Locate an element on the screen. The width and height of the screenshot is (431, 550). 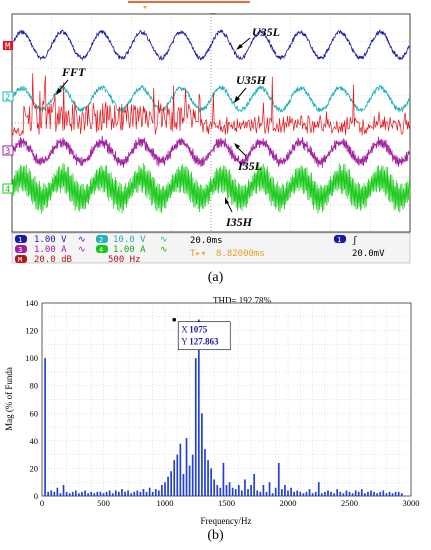
x-tick-label: 0 is located at coordinates (42, 503).